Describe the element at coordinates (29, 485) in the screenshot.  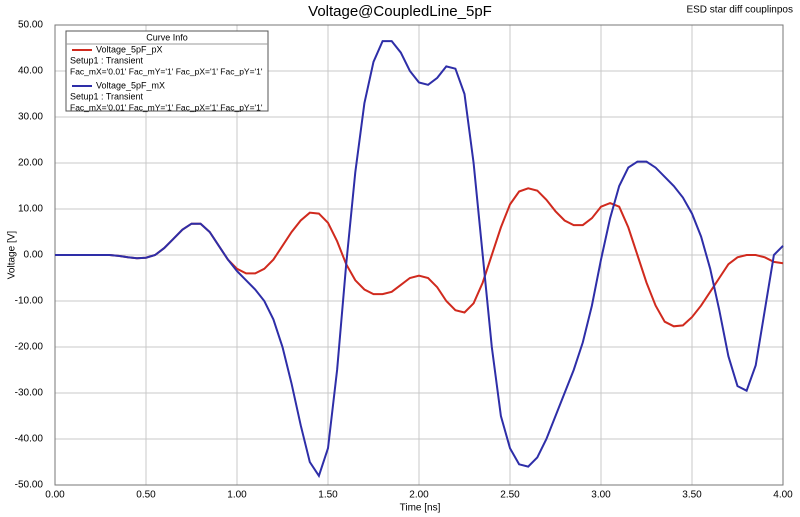
I see `y-tick-label: -50.00` at that location.